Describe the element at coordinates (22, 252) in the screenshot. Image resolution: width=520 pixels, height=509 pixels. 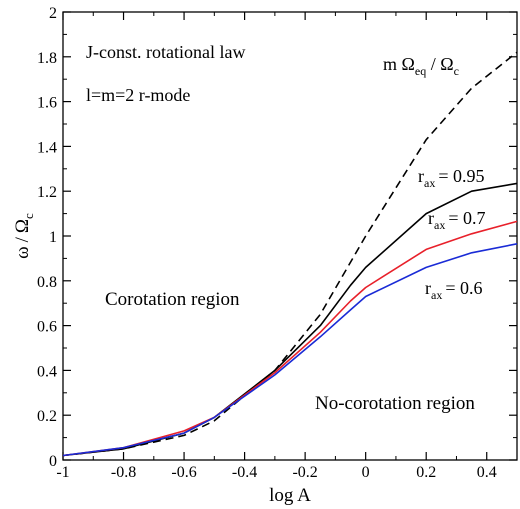
I see `y-axis-label-omega: ω` at that location.